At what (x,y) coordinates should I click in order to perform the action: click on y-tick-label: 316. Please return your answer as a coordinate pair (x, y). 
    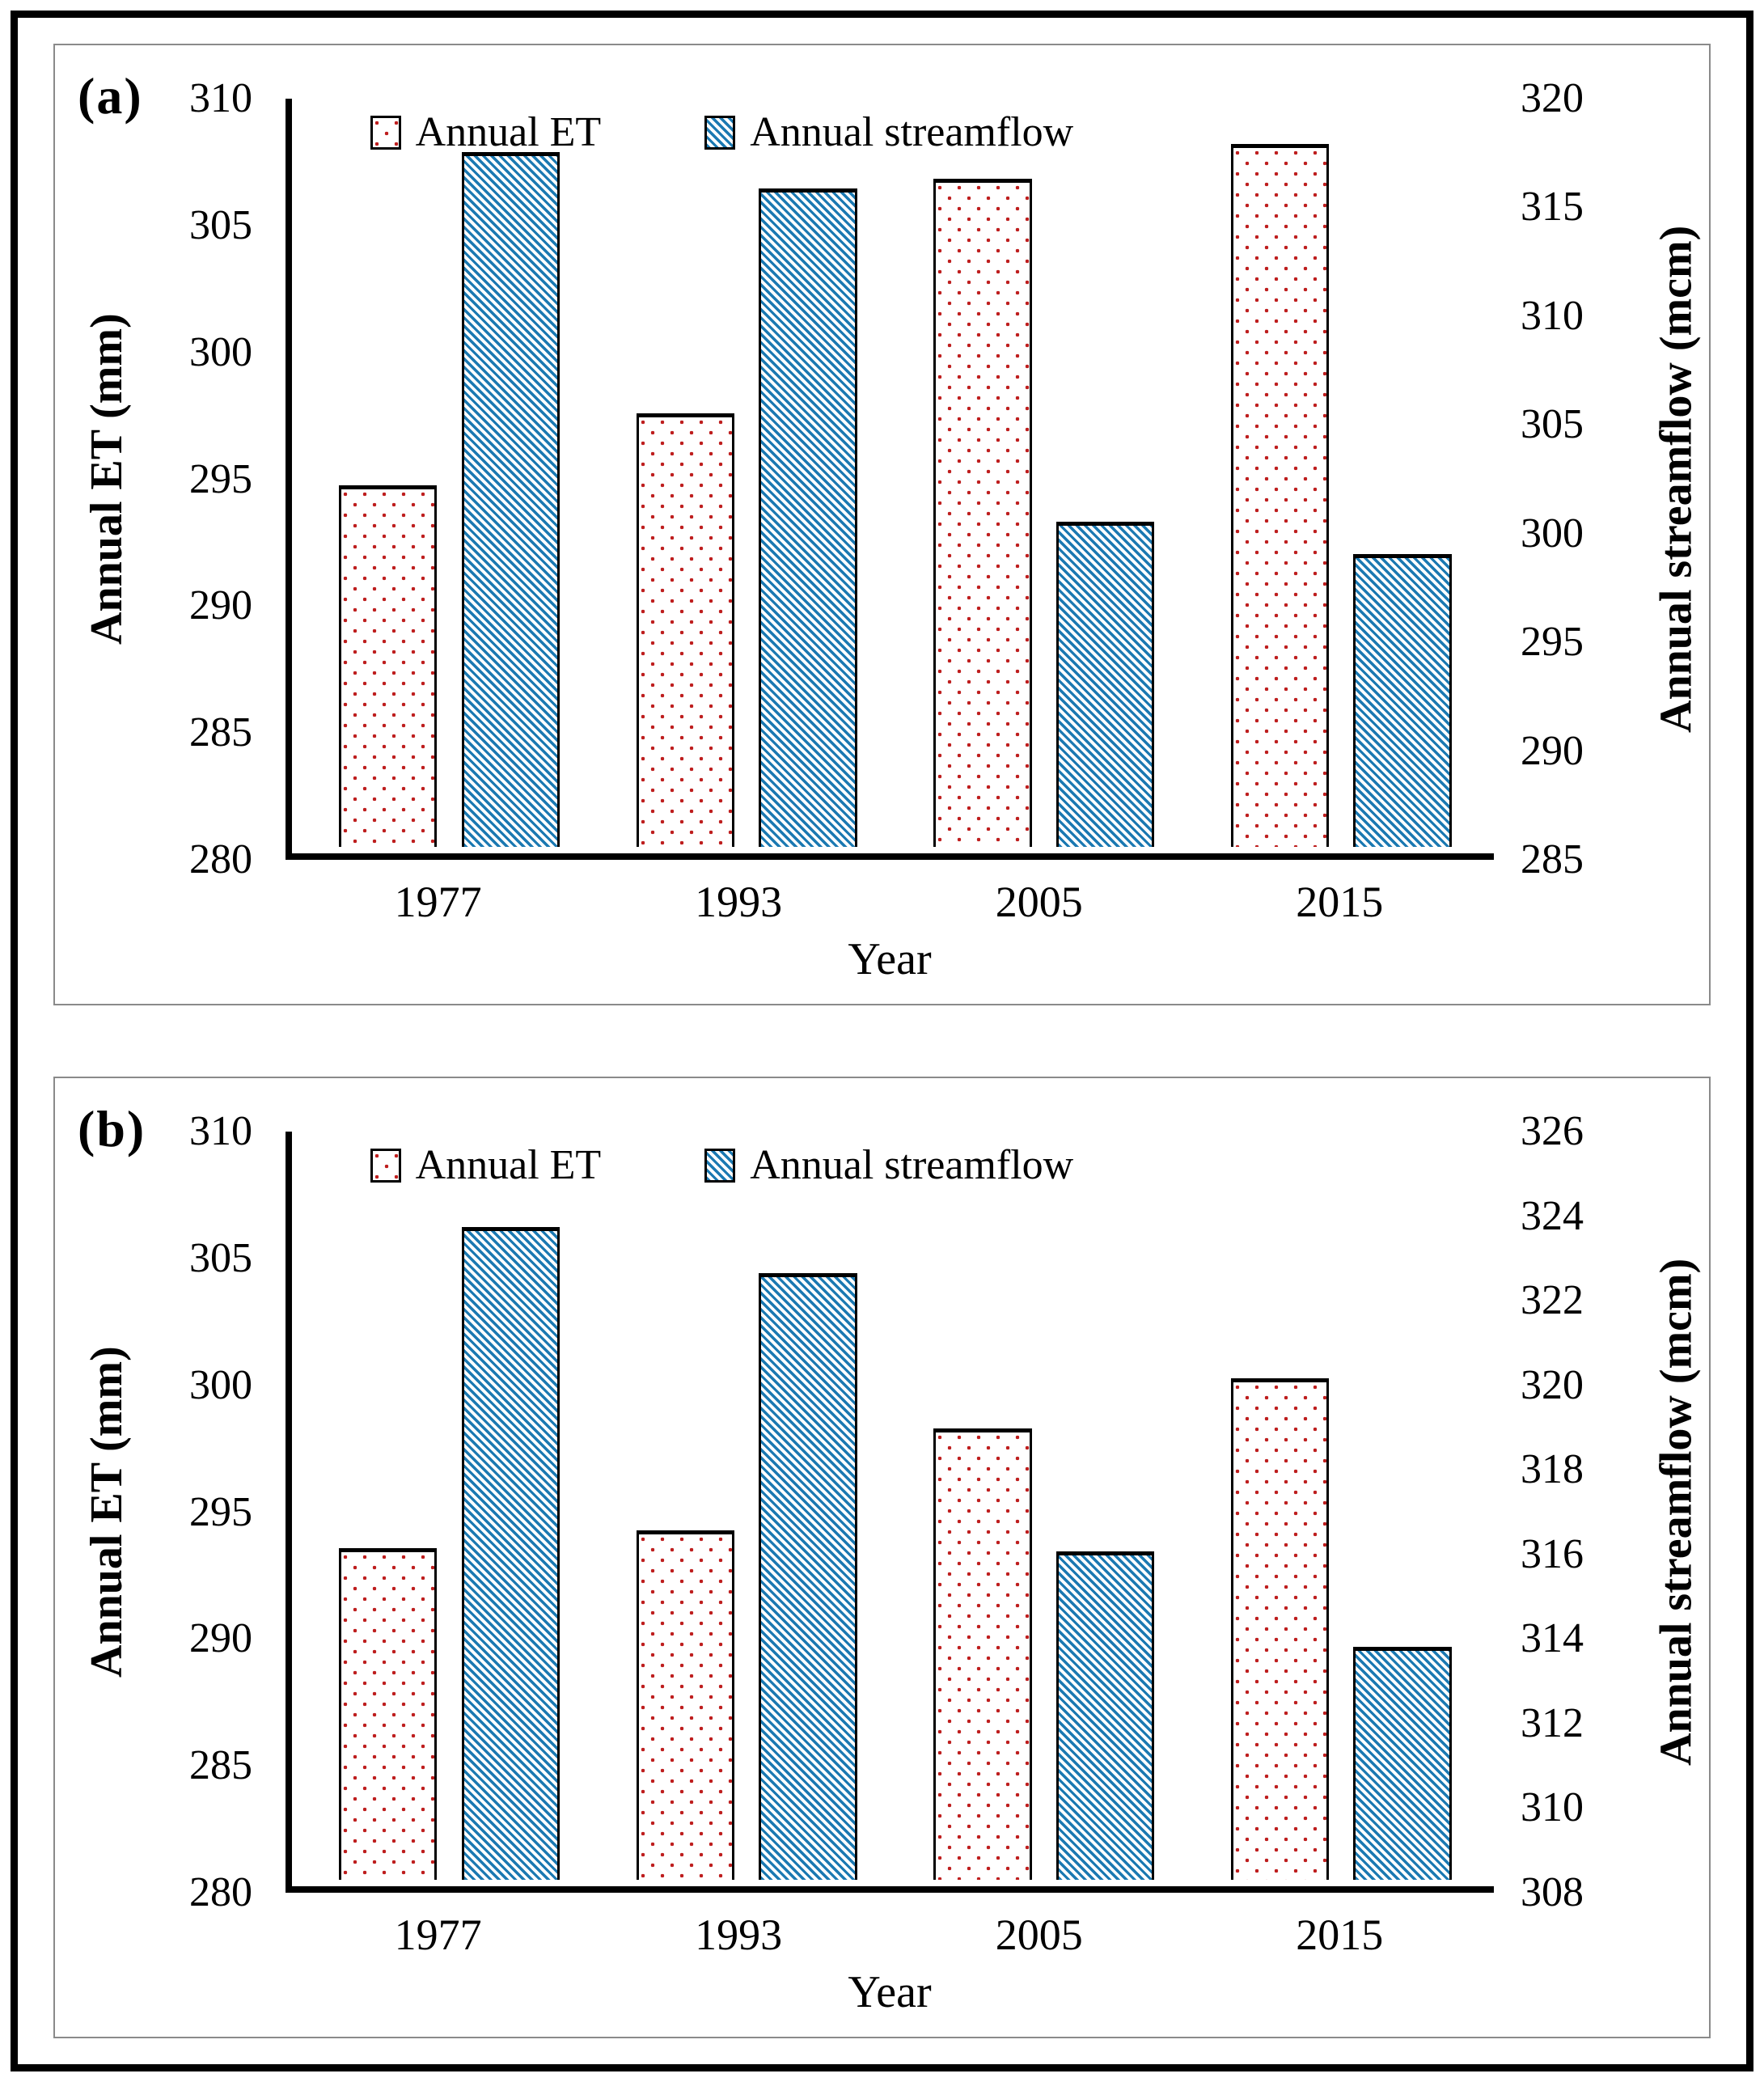
    Looking at the image, I should click on (1553, 1553).